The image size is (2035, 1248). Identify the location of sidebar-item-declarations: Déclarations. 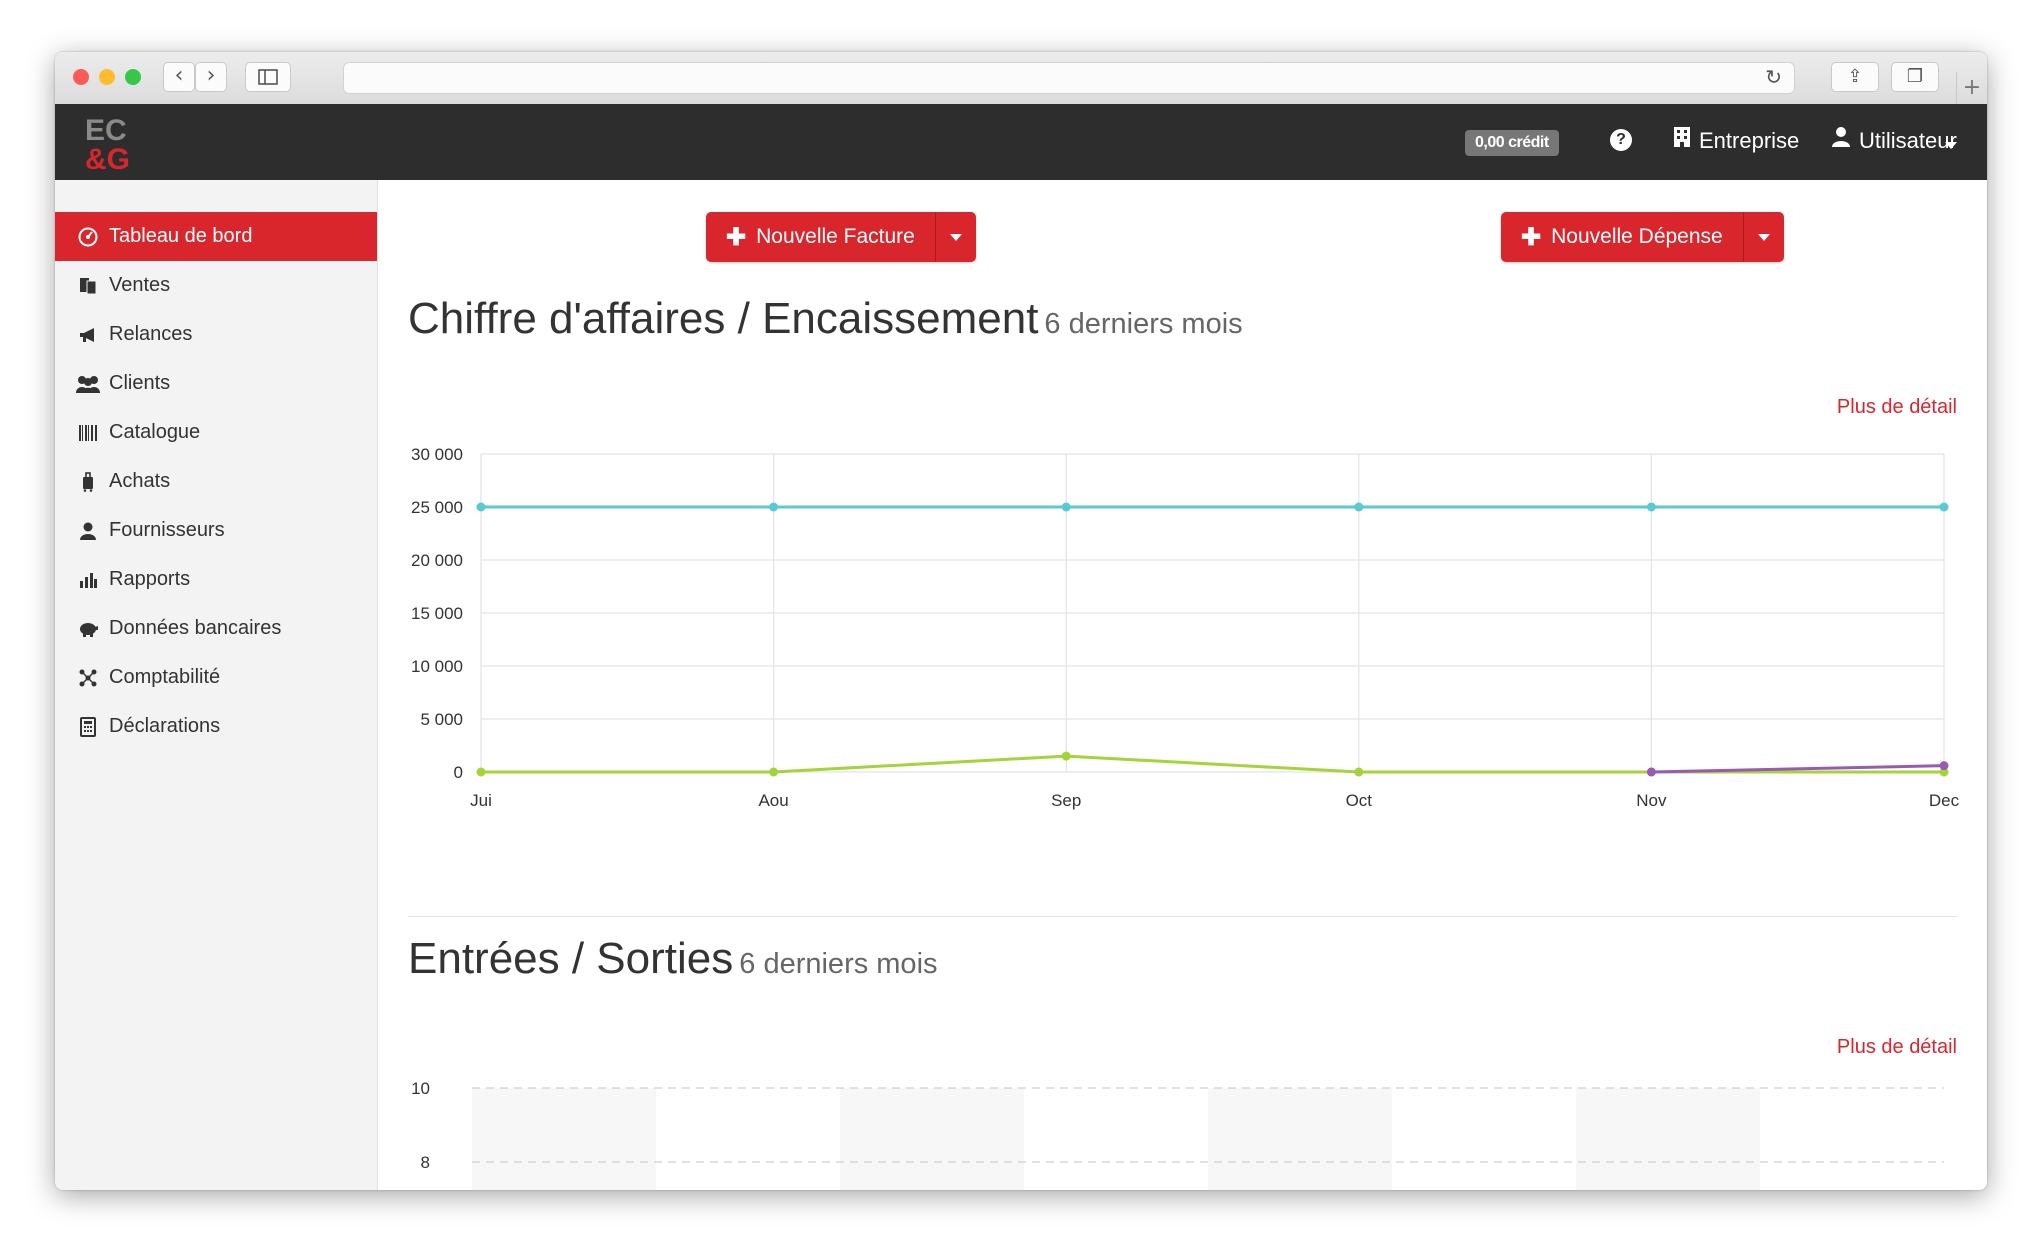
(216, 726).